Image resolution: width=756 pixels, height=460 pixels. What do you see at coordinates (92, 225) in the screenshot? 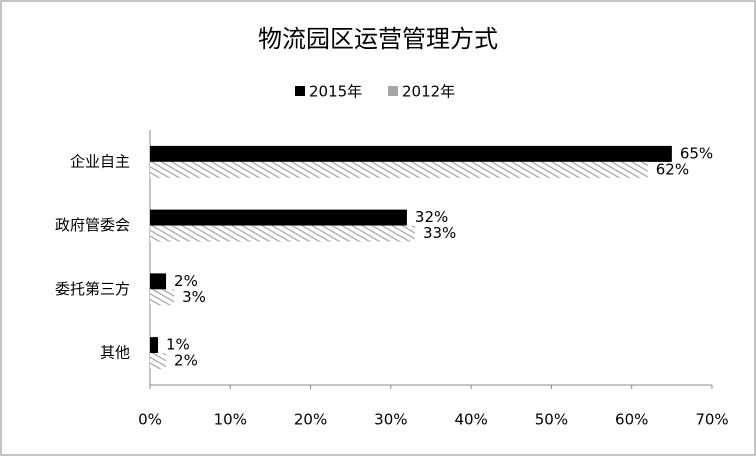
I see `y-tick-label: 政府管委会` at bounding box center [92, 225].